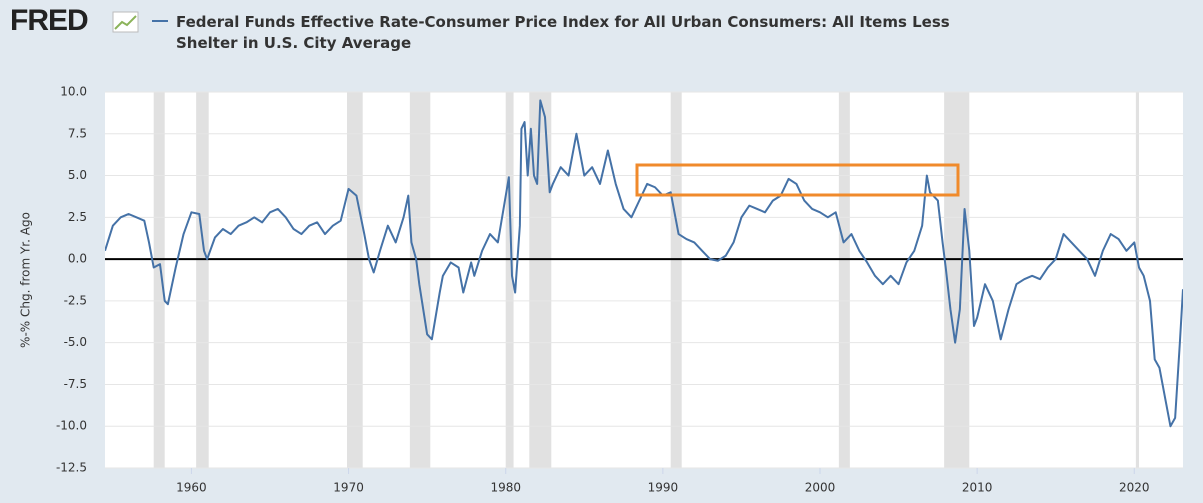 Image resolution: width=1203 pixels, height=503 pixels. Describe the element at coordinates (26, 280) in the screenshot. I see `y-axis-label: %-% Chg. from Yr. Ago` at that location.